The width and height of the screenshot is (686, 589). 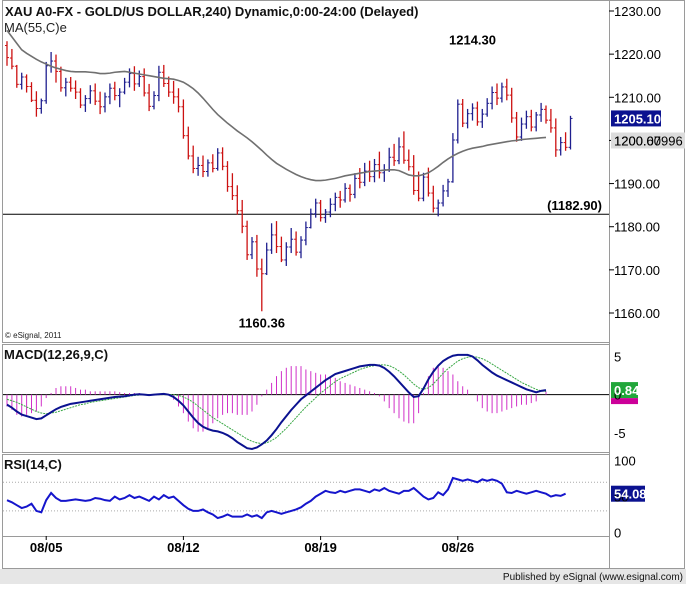 I want to click on macd-axis-tick-label: 5, so click(x=617, y=356).